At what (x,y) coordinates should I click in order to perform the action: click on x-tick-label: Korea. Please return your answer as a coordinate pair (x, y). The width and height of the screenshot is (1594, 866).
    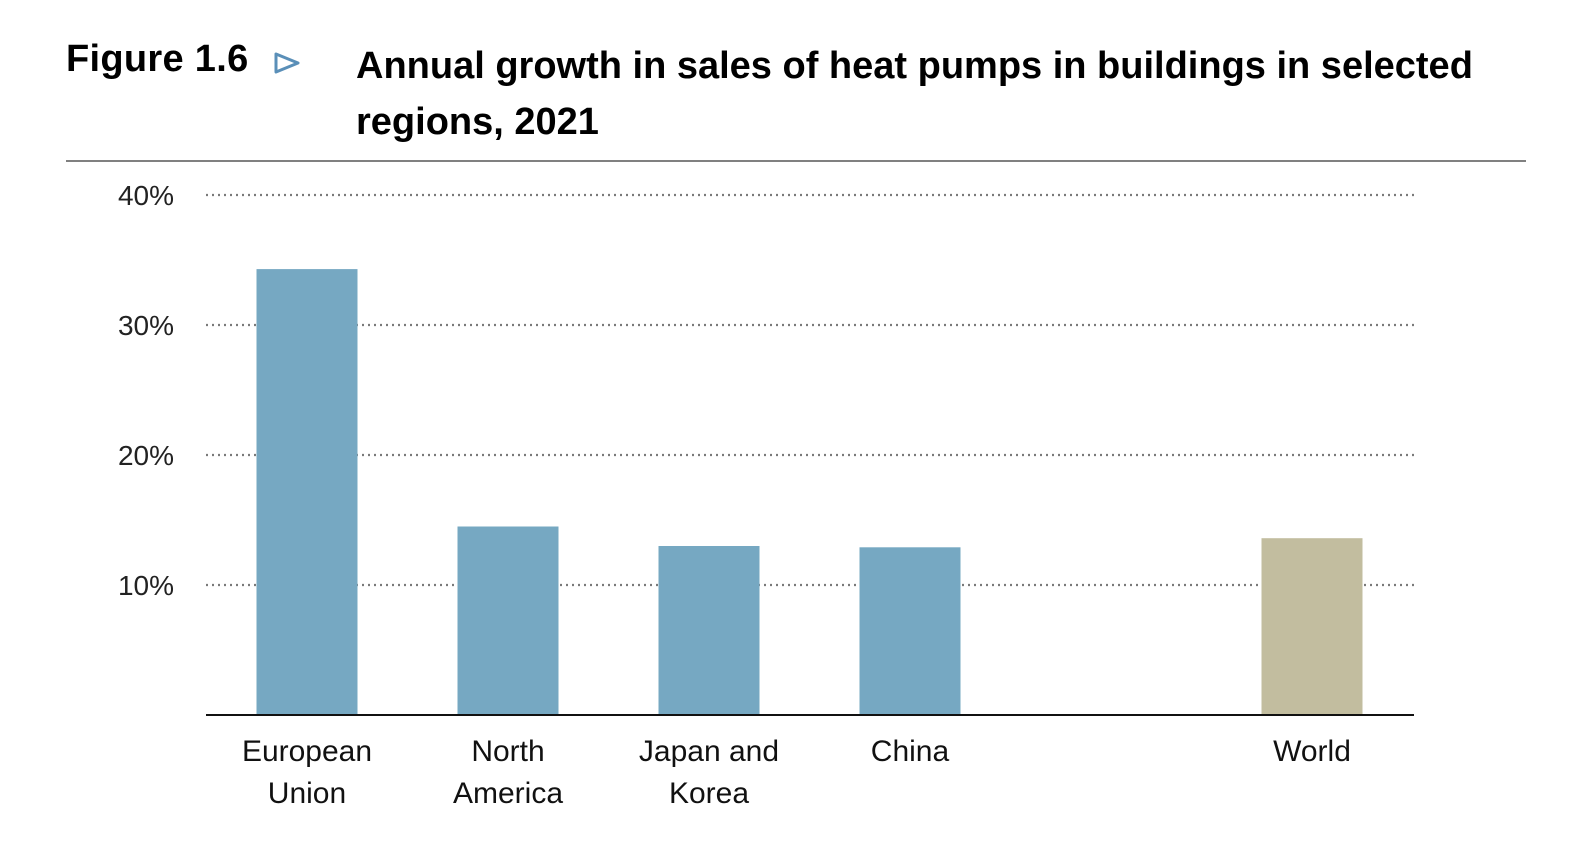
    Looking at the image, I should click on (709, 793).